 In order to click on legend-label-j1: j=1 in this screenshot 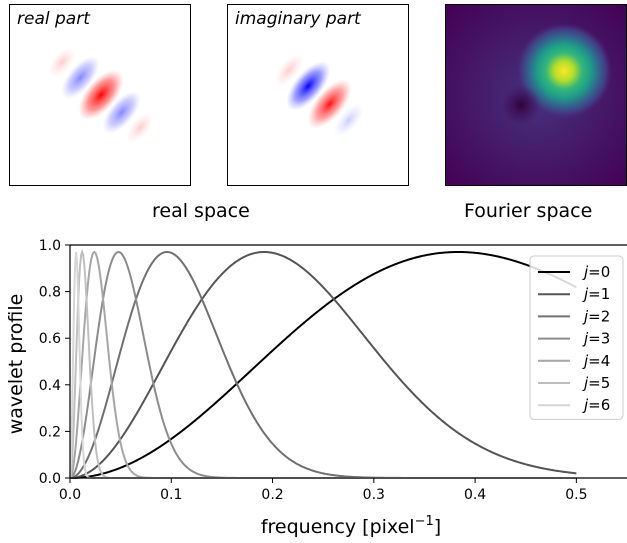, I will do `click(596, 294)`.